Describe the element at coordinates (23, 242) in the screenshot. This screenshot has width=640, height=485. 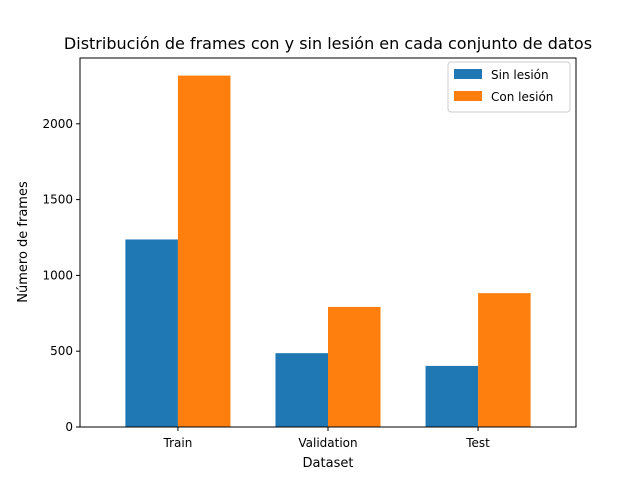
I see `y-axis-label: Número de frames` at that location.